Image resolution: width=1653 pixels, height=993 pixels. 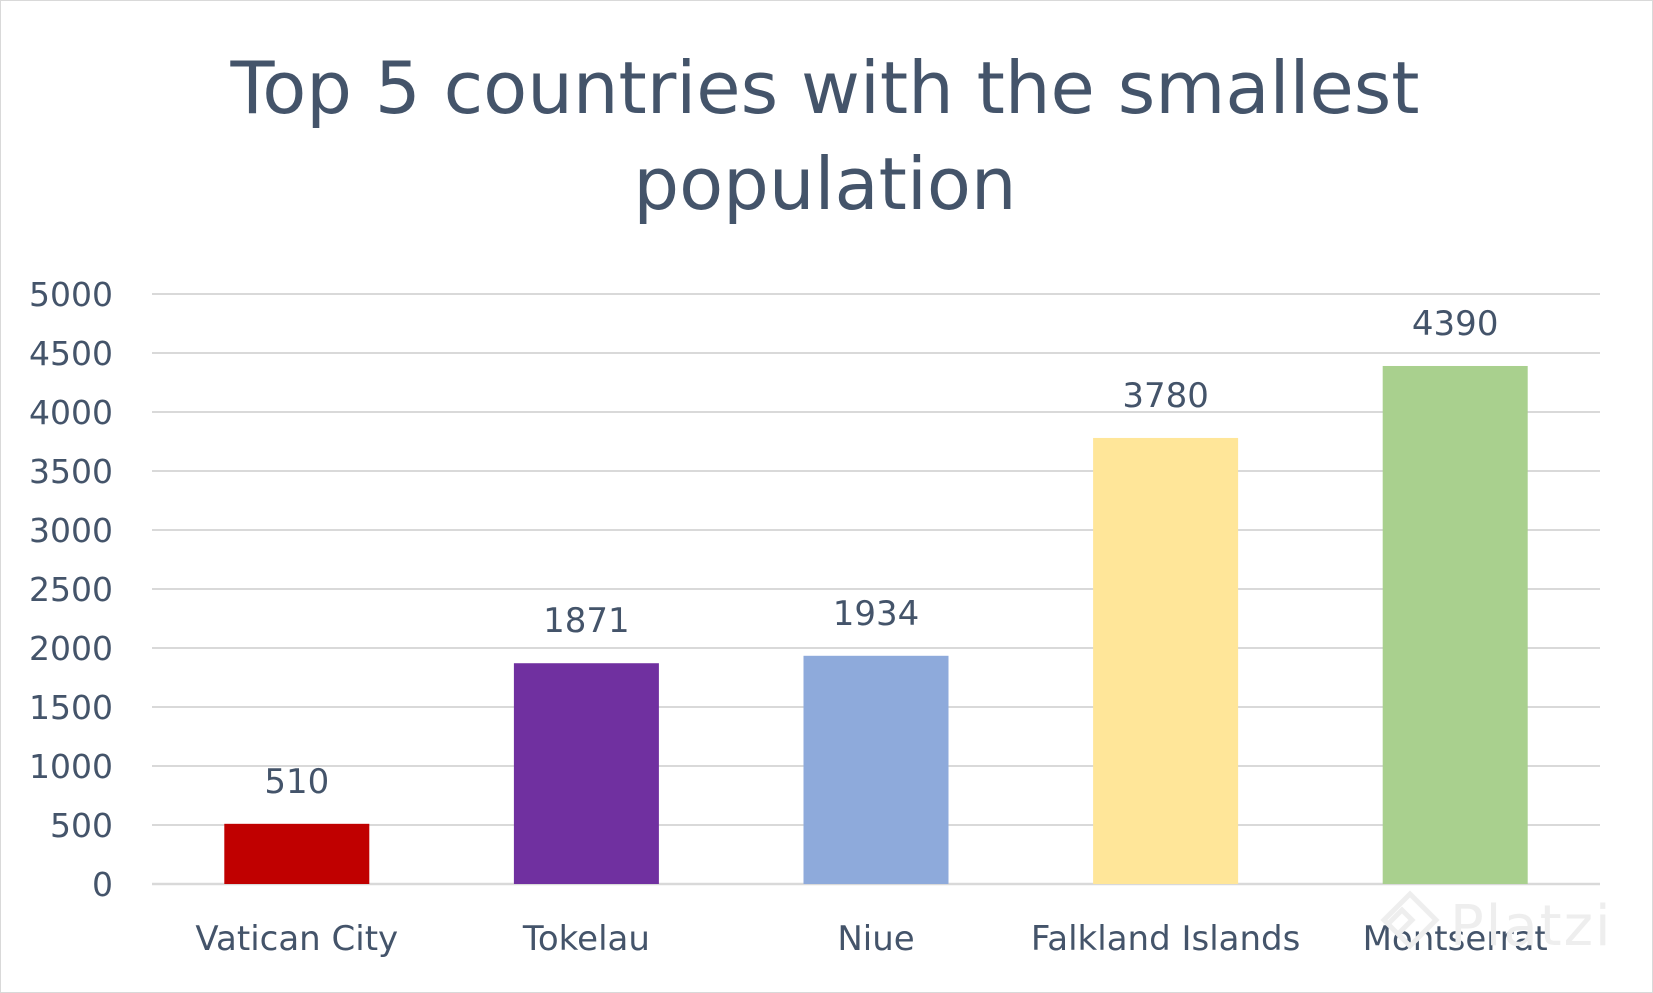 I want to click on data-label: 3780, so click(x=1165, y=396).